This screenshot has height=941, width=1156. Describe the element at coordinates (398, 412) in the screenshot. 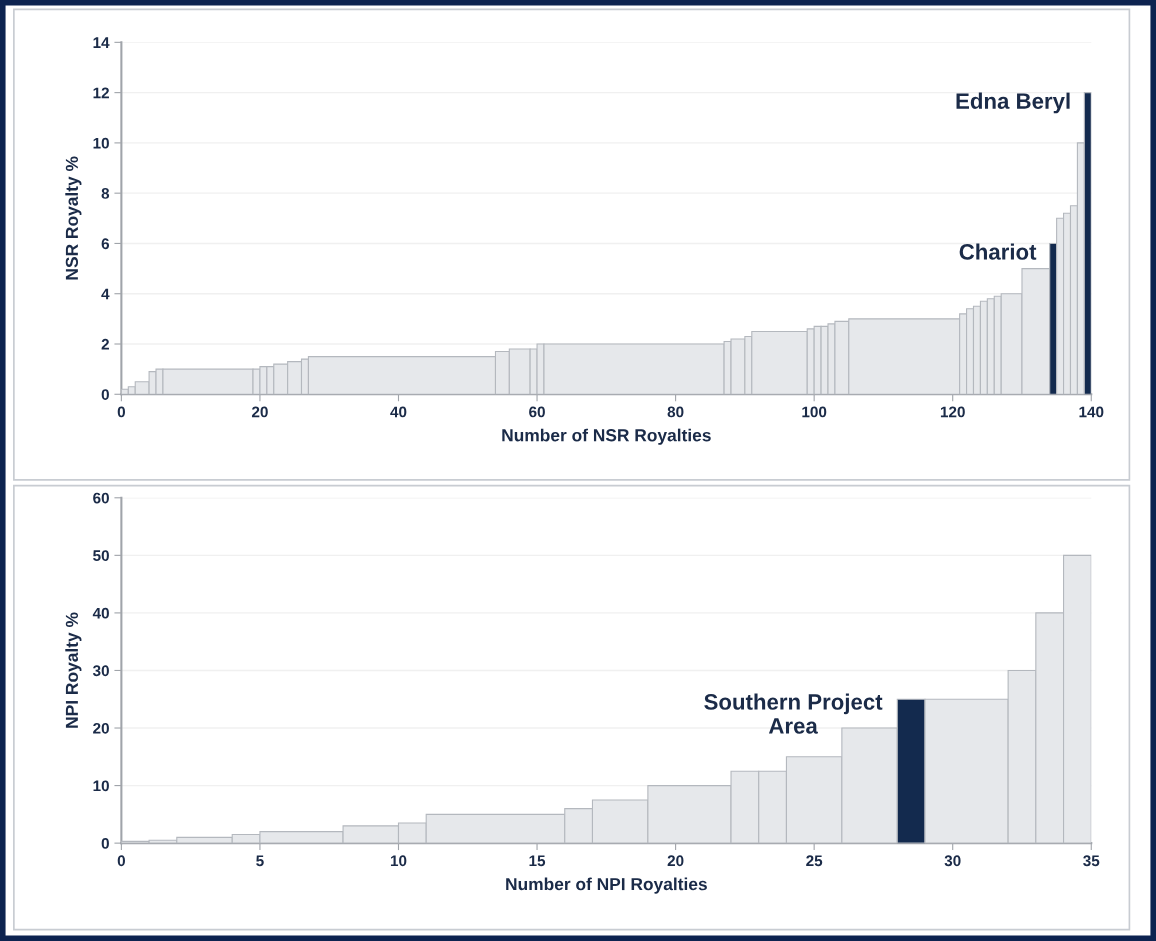

I see `x-tick-label: 40` at that location.